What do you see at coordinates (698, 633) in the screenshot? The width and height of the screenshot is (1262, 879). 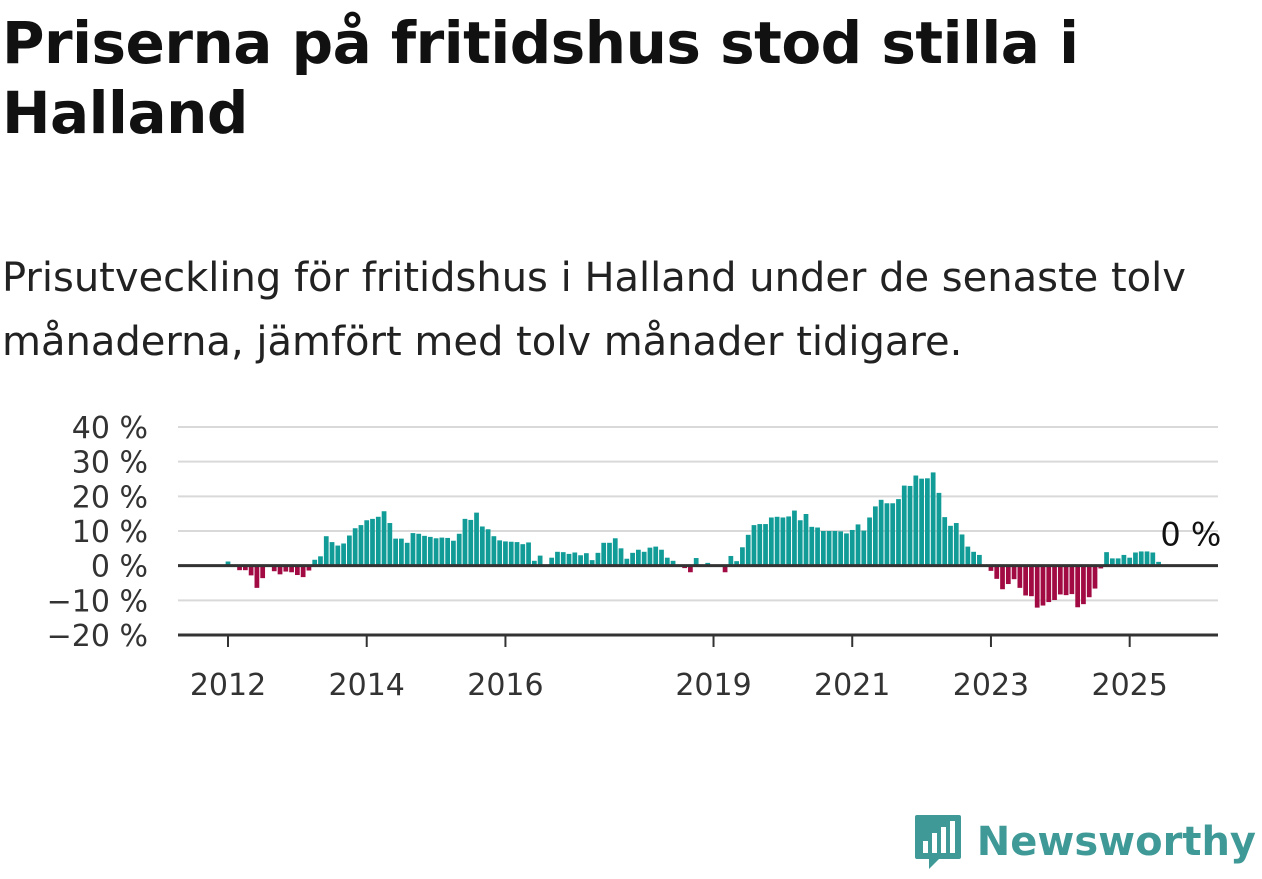 I see `x-axis: 2012 2014 2016 2019 2021 2023 2025` at bounding box center [698, 633].